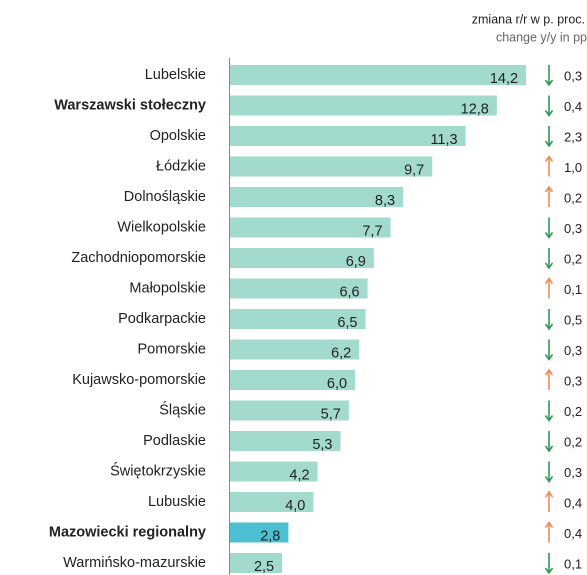  What do you see at coordinates (161, 227) in the screenshot?
I see `category-label: Wielkopolskie` at bounding box center [161, 227].